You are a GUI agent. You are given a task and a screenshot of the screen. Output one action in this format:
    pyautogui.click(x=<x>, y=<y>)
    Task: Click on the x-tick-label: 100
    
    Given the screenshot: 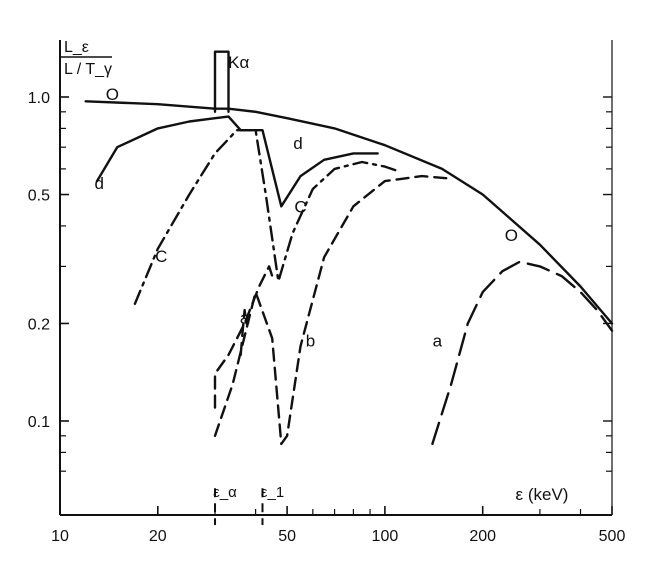 What is the action you would take?
    pyautogui.click(x=385, y=536)
    